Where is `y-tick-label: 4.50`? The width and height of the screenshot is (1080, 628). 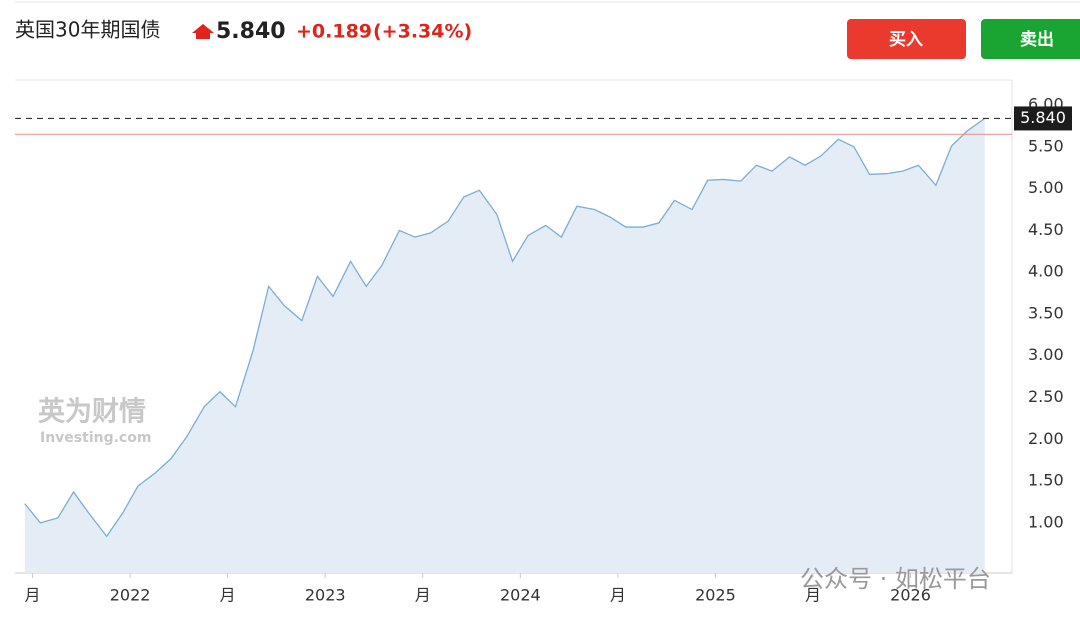 y-tick-label: 4.50 is located at coordinates (1046, 229).